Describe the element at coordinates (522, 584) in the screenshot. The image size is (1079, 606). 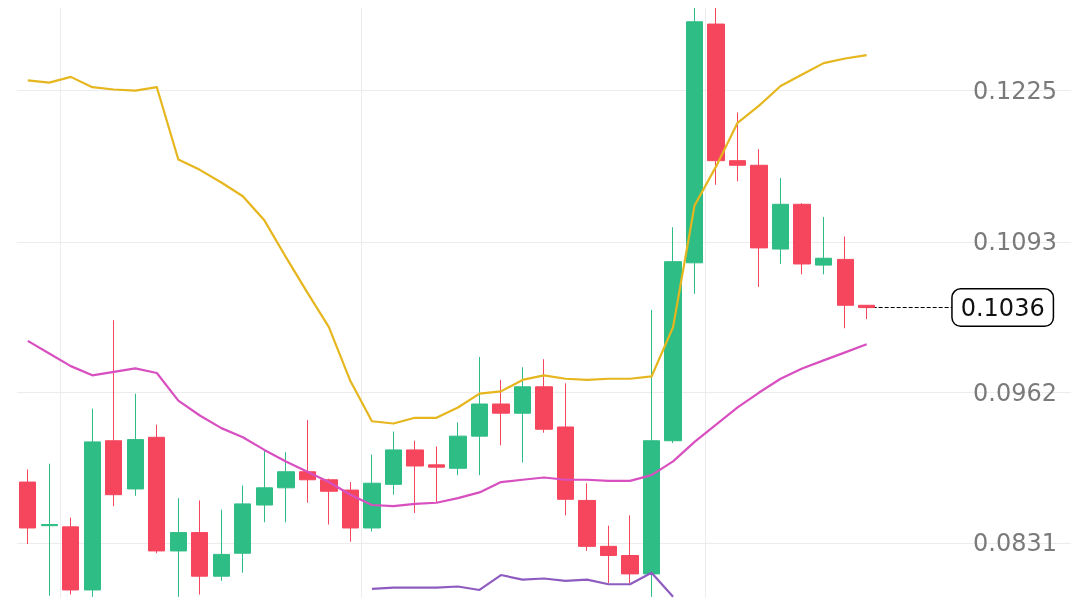
I see `line-series` at that location.